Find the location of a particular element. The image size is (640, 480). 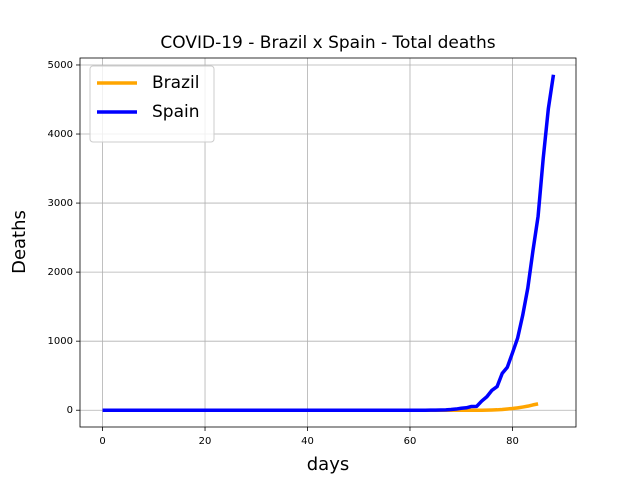

y-tick-label: 5000 is located at coordinates (60, 65).